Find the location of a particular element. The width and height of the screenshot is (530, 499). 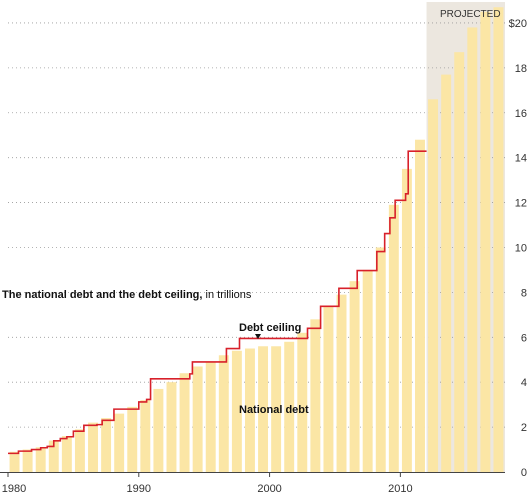

y-tick-label: 10 is located at coordinates (521, 248).